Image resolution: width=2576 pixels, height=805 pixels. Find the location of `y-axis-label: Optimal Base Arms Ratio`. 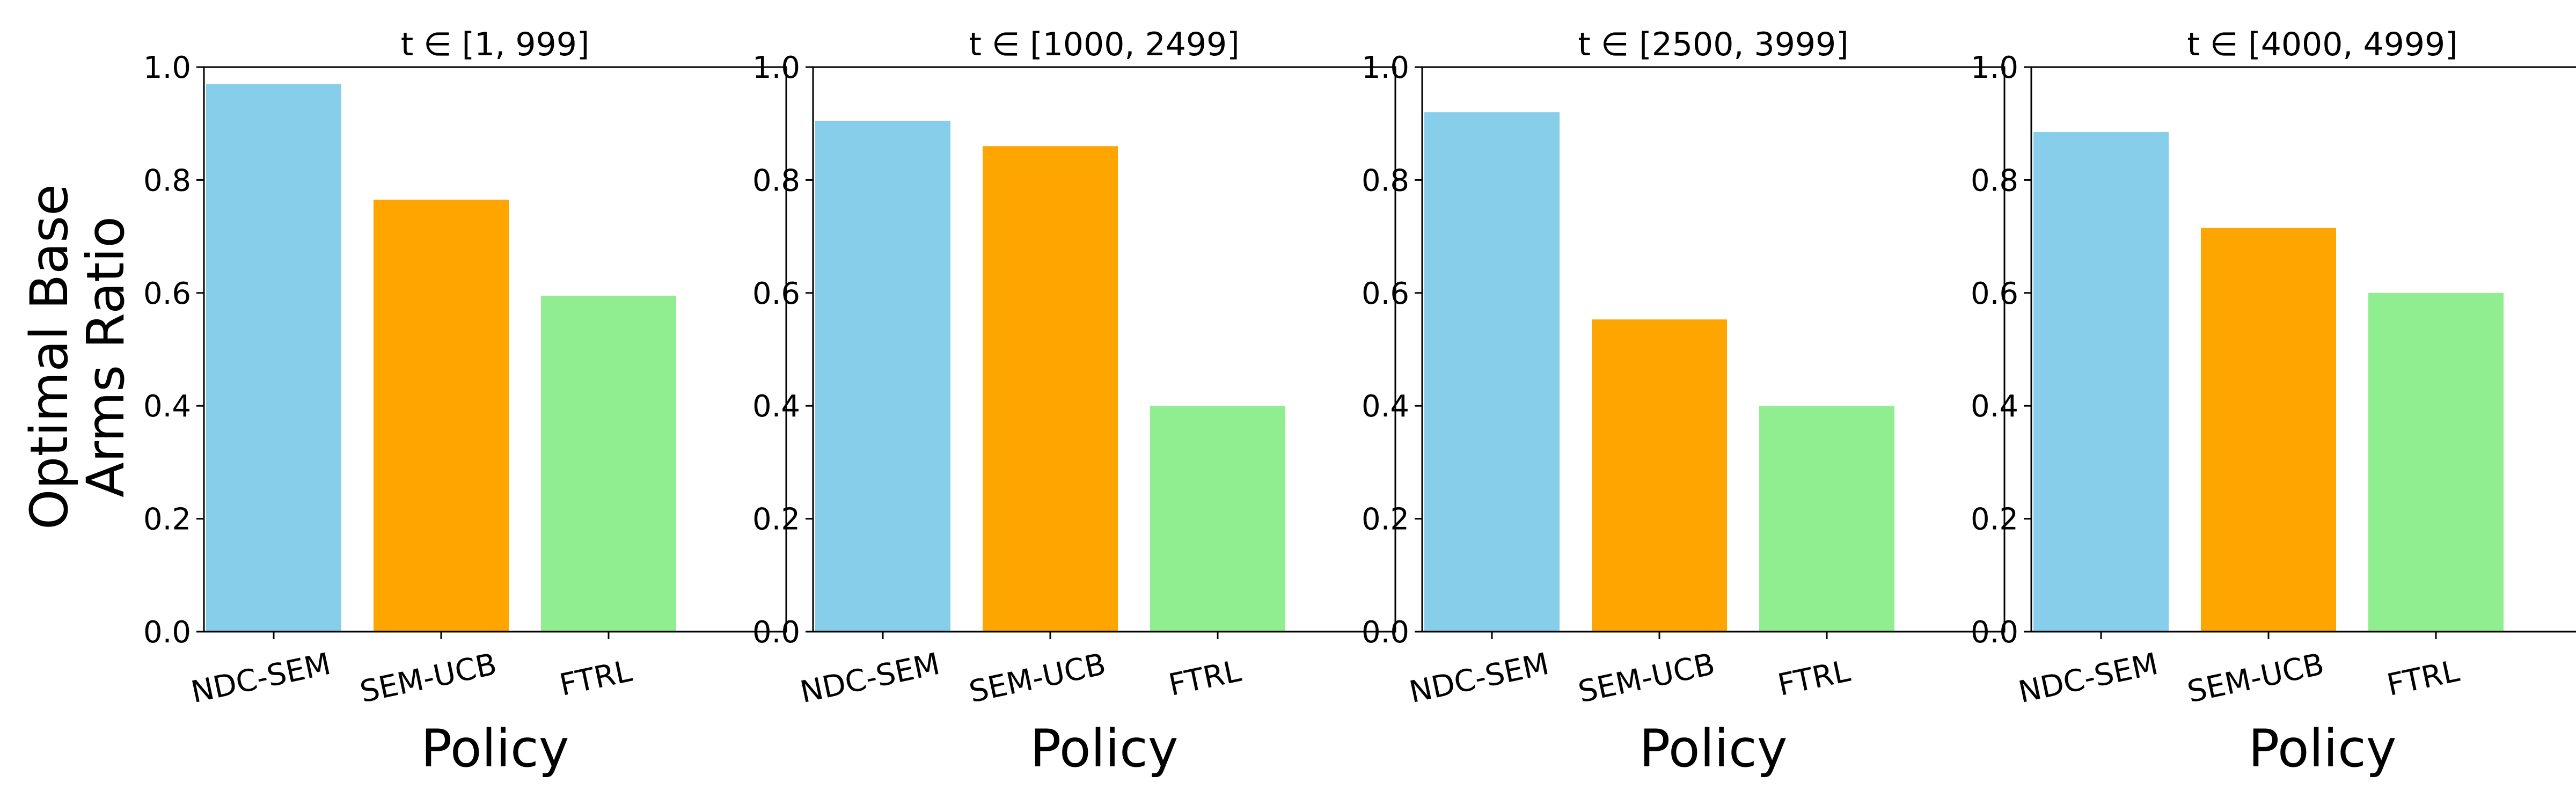

y-axis-label: Optimal Base Arms Ratio is located at coordinates (77, 357).